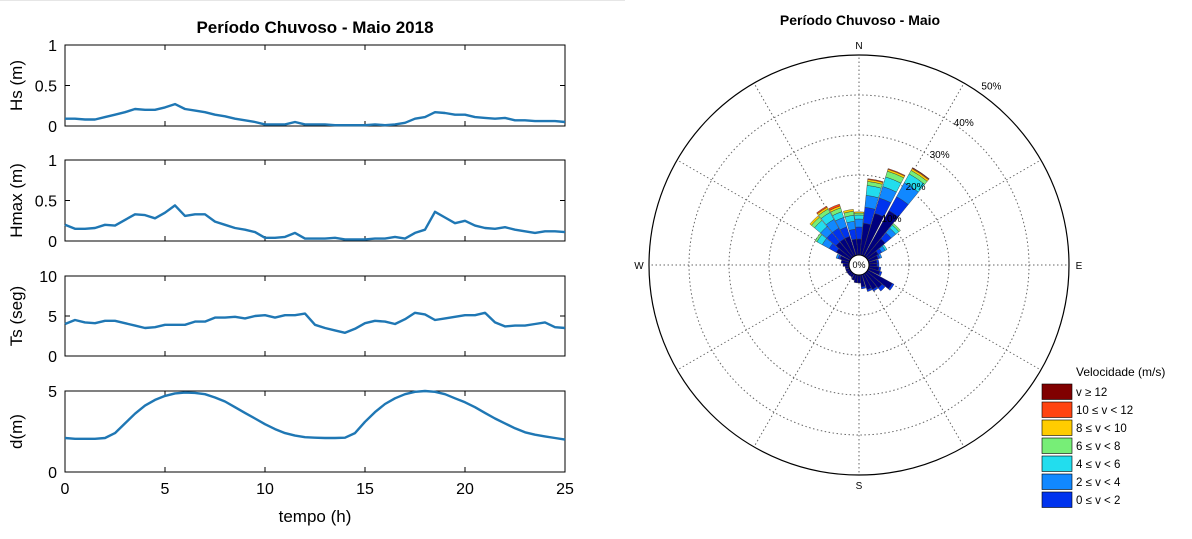  Describe the element at coordinates (1098, 447) in the screenshot. I see `legend-label: 6 ≤ v < 8` at that location.